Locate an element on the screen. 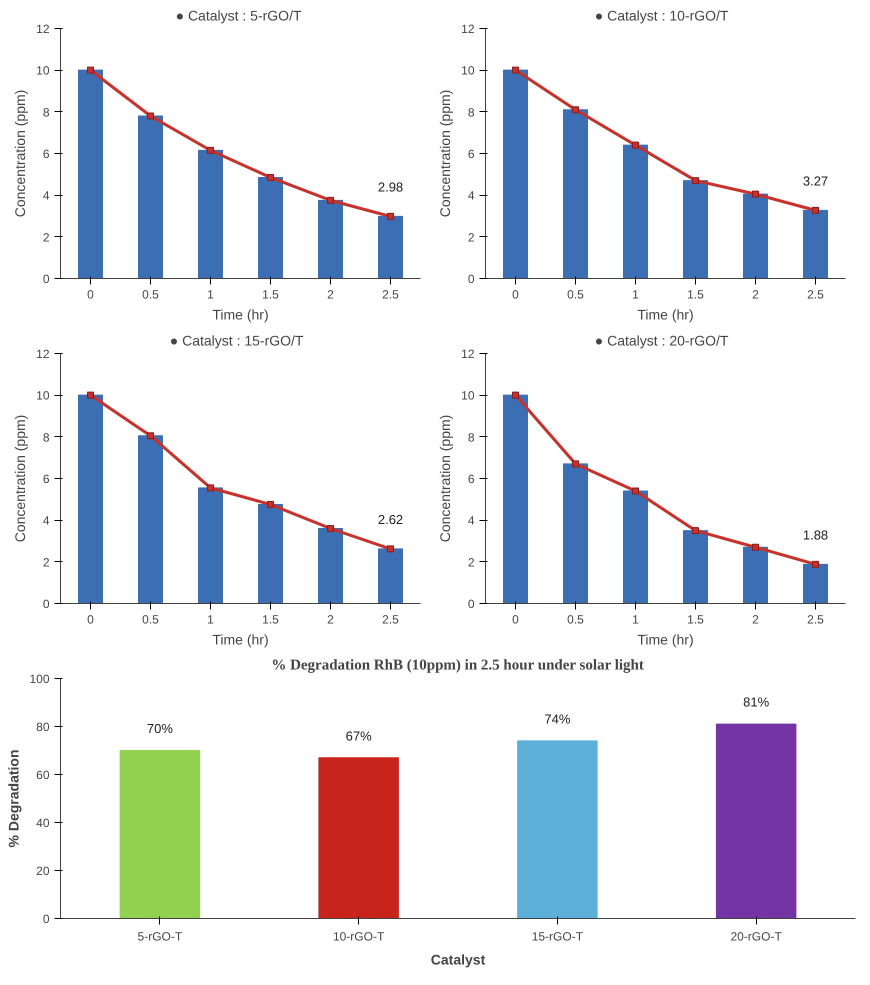 Image resolution: width=870 pixels, height=985 pixels. x-tick-label: 20-rGO-T is located at coordinates (756, 937).